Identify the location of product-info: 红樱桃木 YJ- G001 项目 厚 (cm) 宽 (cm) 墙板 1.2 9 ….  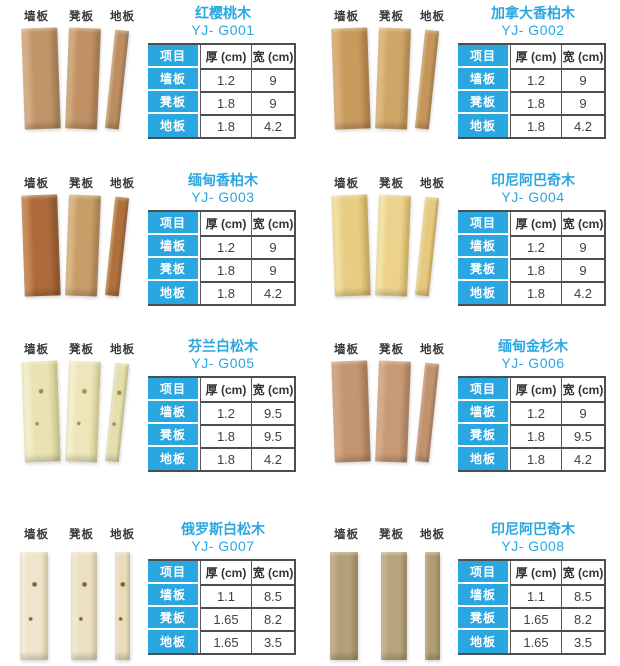
(223, 71).